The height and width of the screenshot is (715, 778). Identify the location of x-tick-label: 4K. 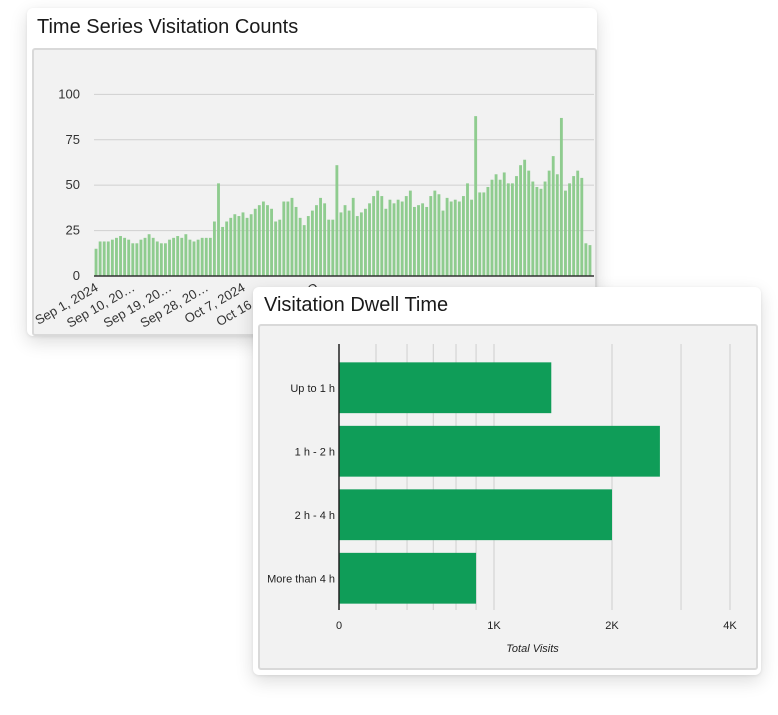
(730, 626).